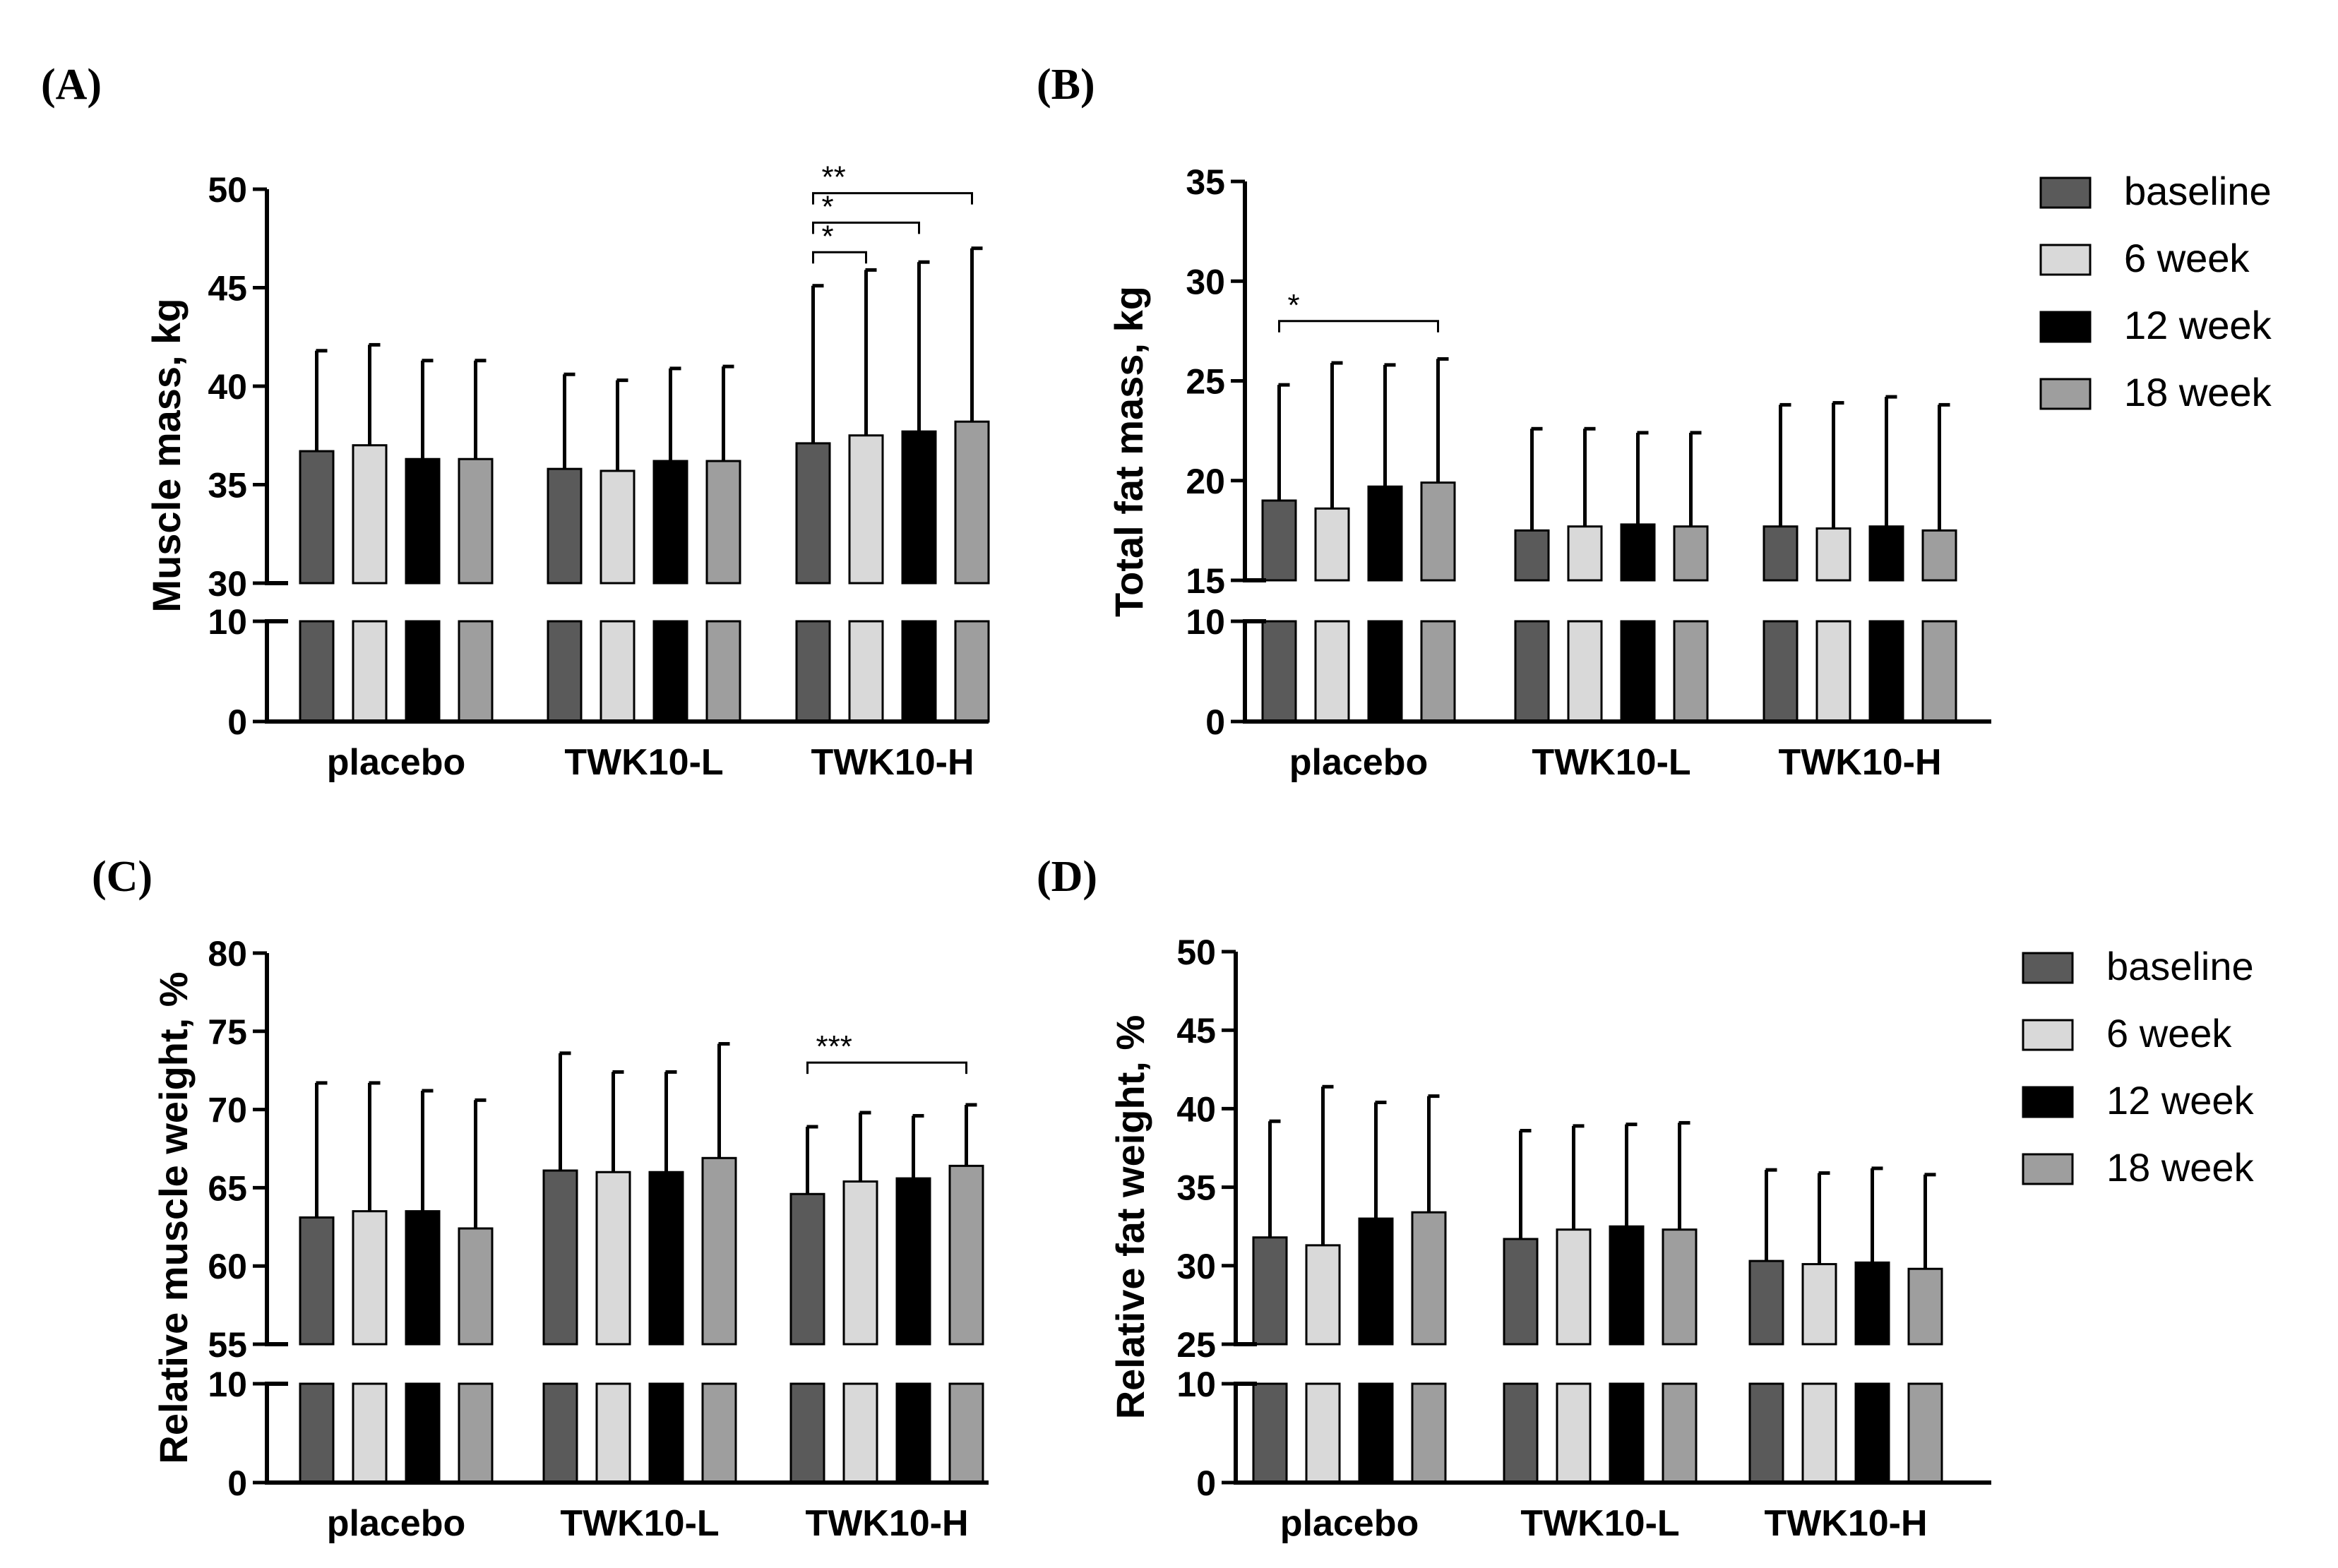 The height and width of the screenshot is (1568, 2338). I want to click on y-tick-label: 80, so click(227, 954).